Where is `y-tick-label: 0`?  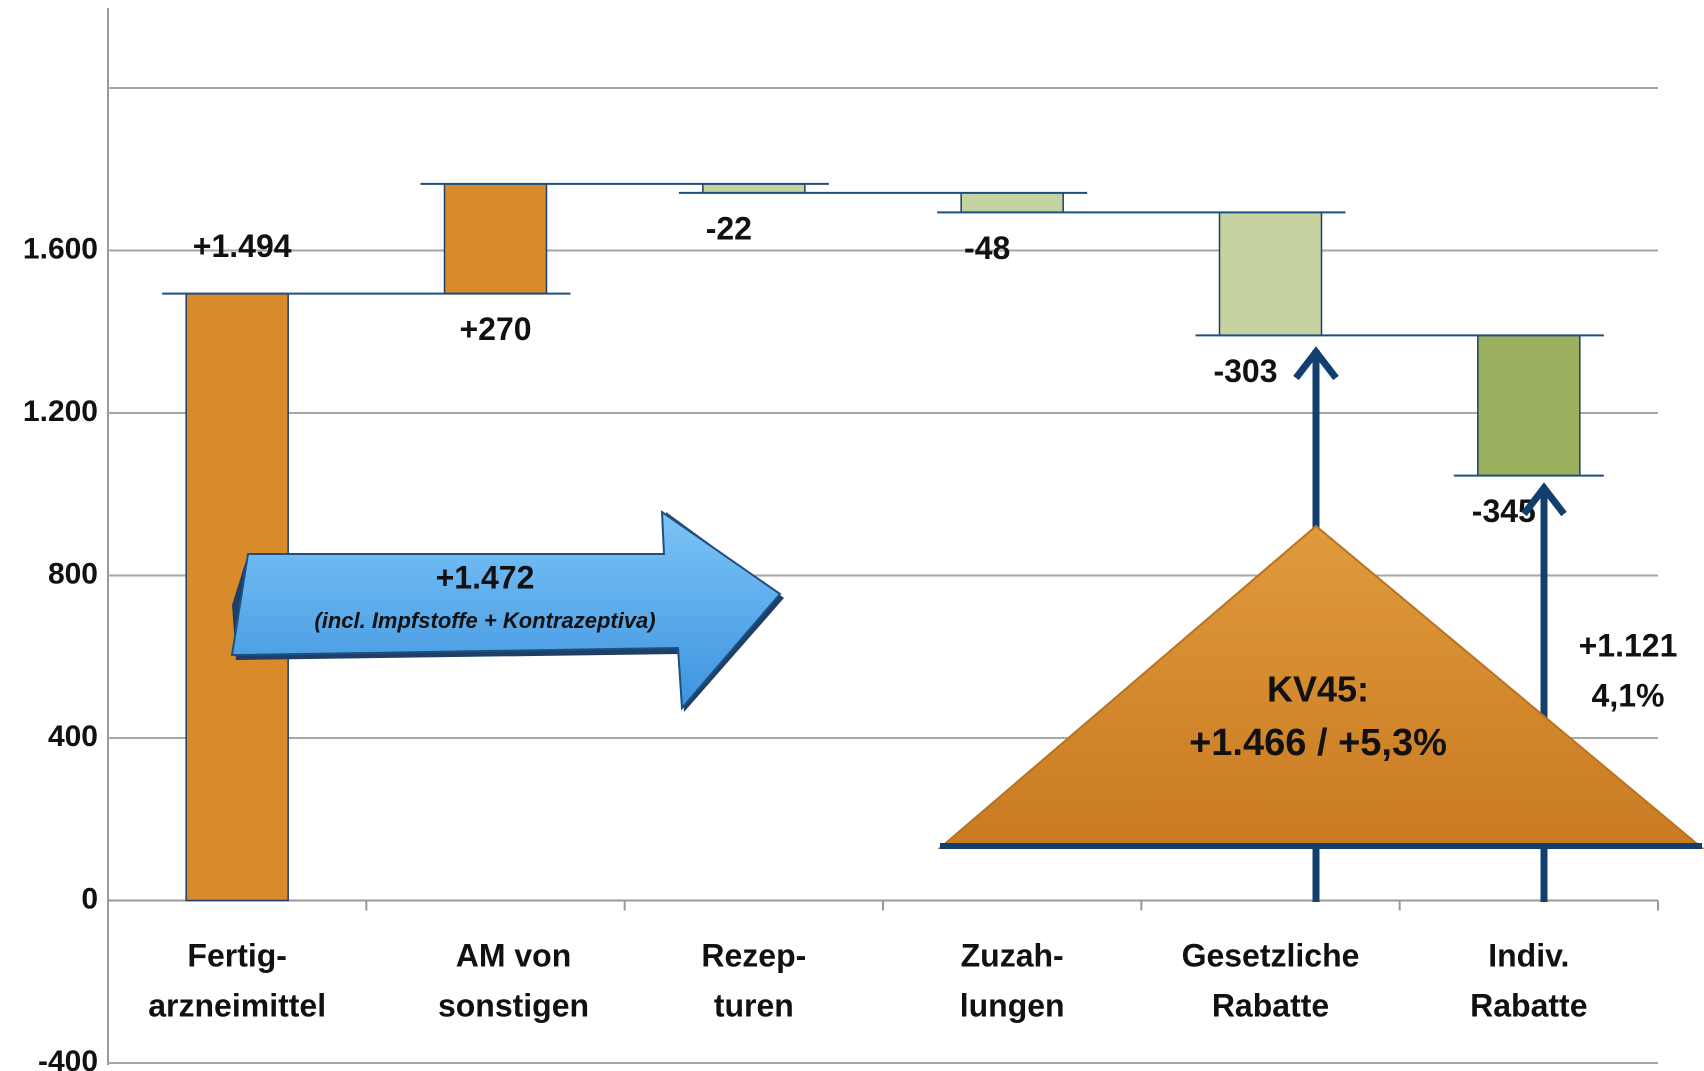
y-tick-label: 0 is located at coordinates (89, 898).